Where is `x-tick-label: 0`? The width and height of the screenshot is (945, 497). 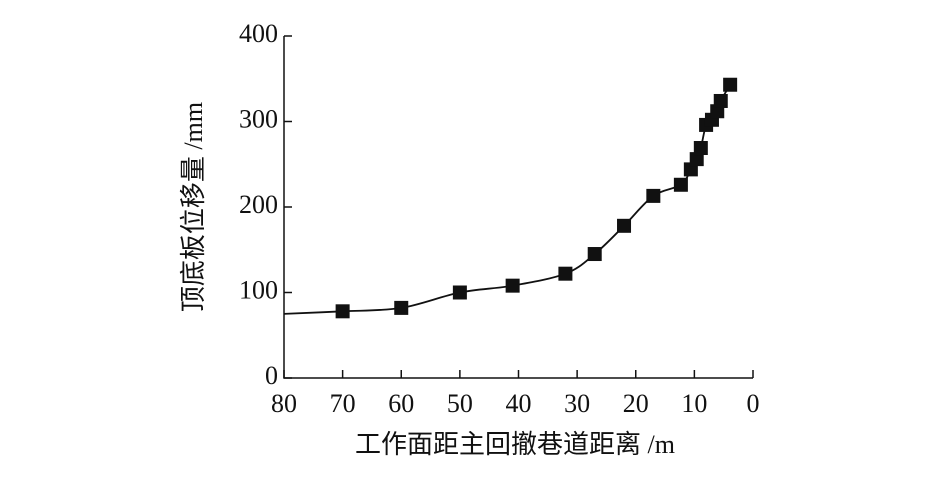 x-tick-label: 0 is located at coordinates (753, 403).